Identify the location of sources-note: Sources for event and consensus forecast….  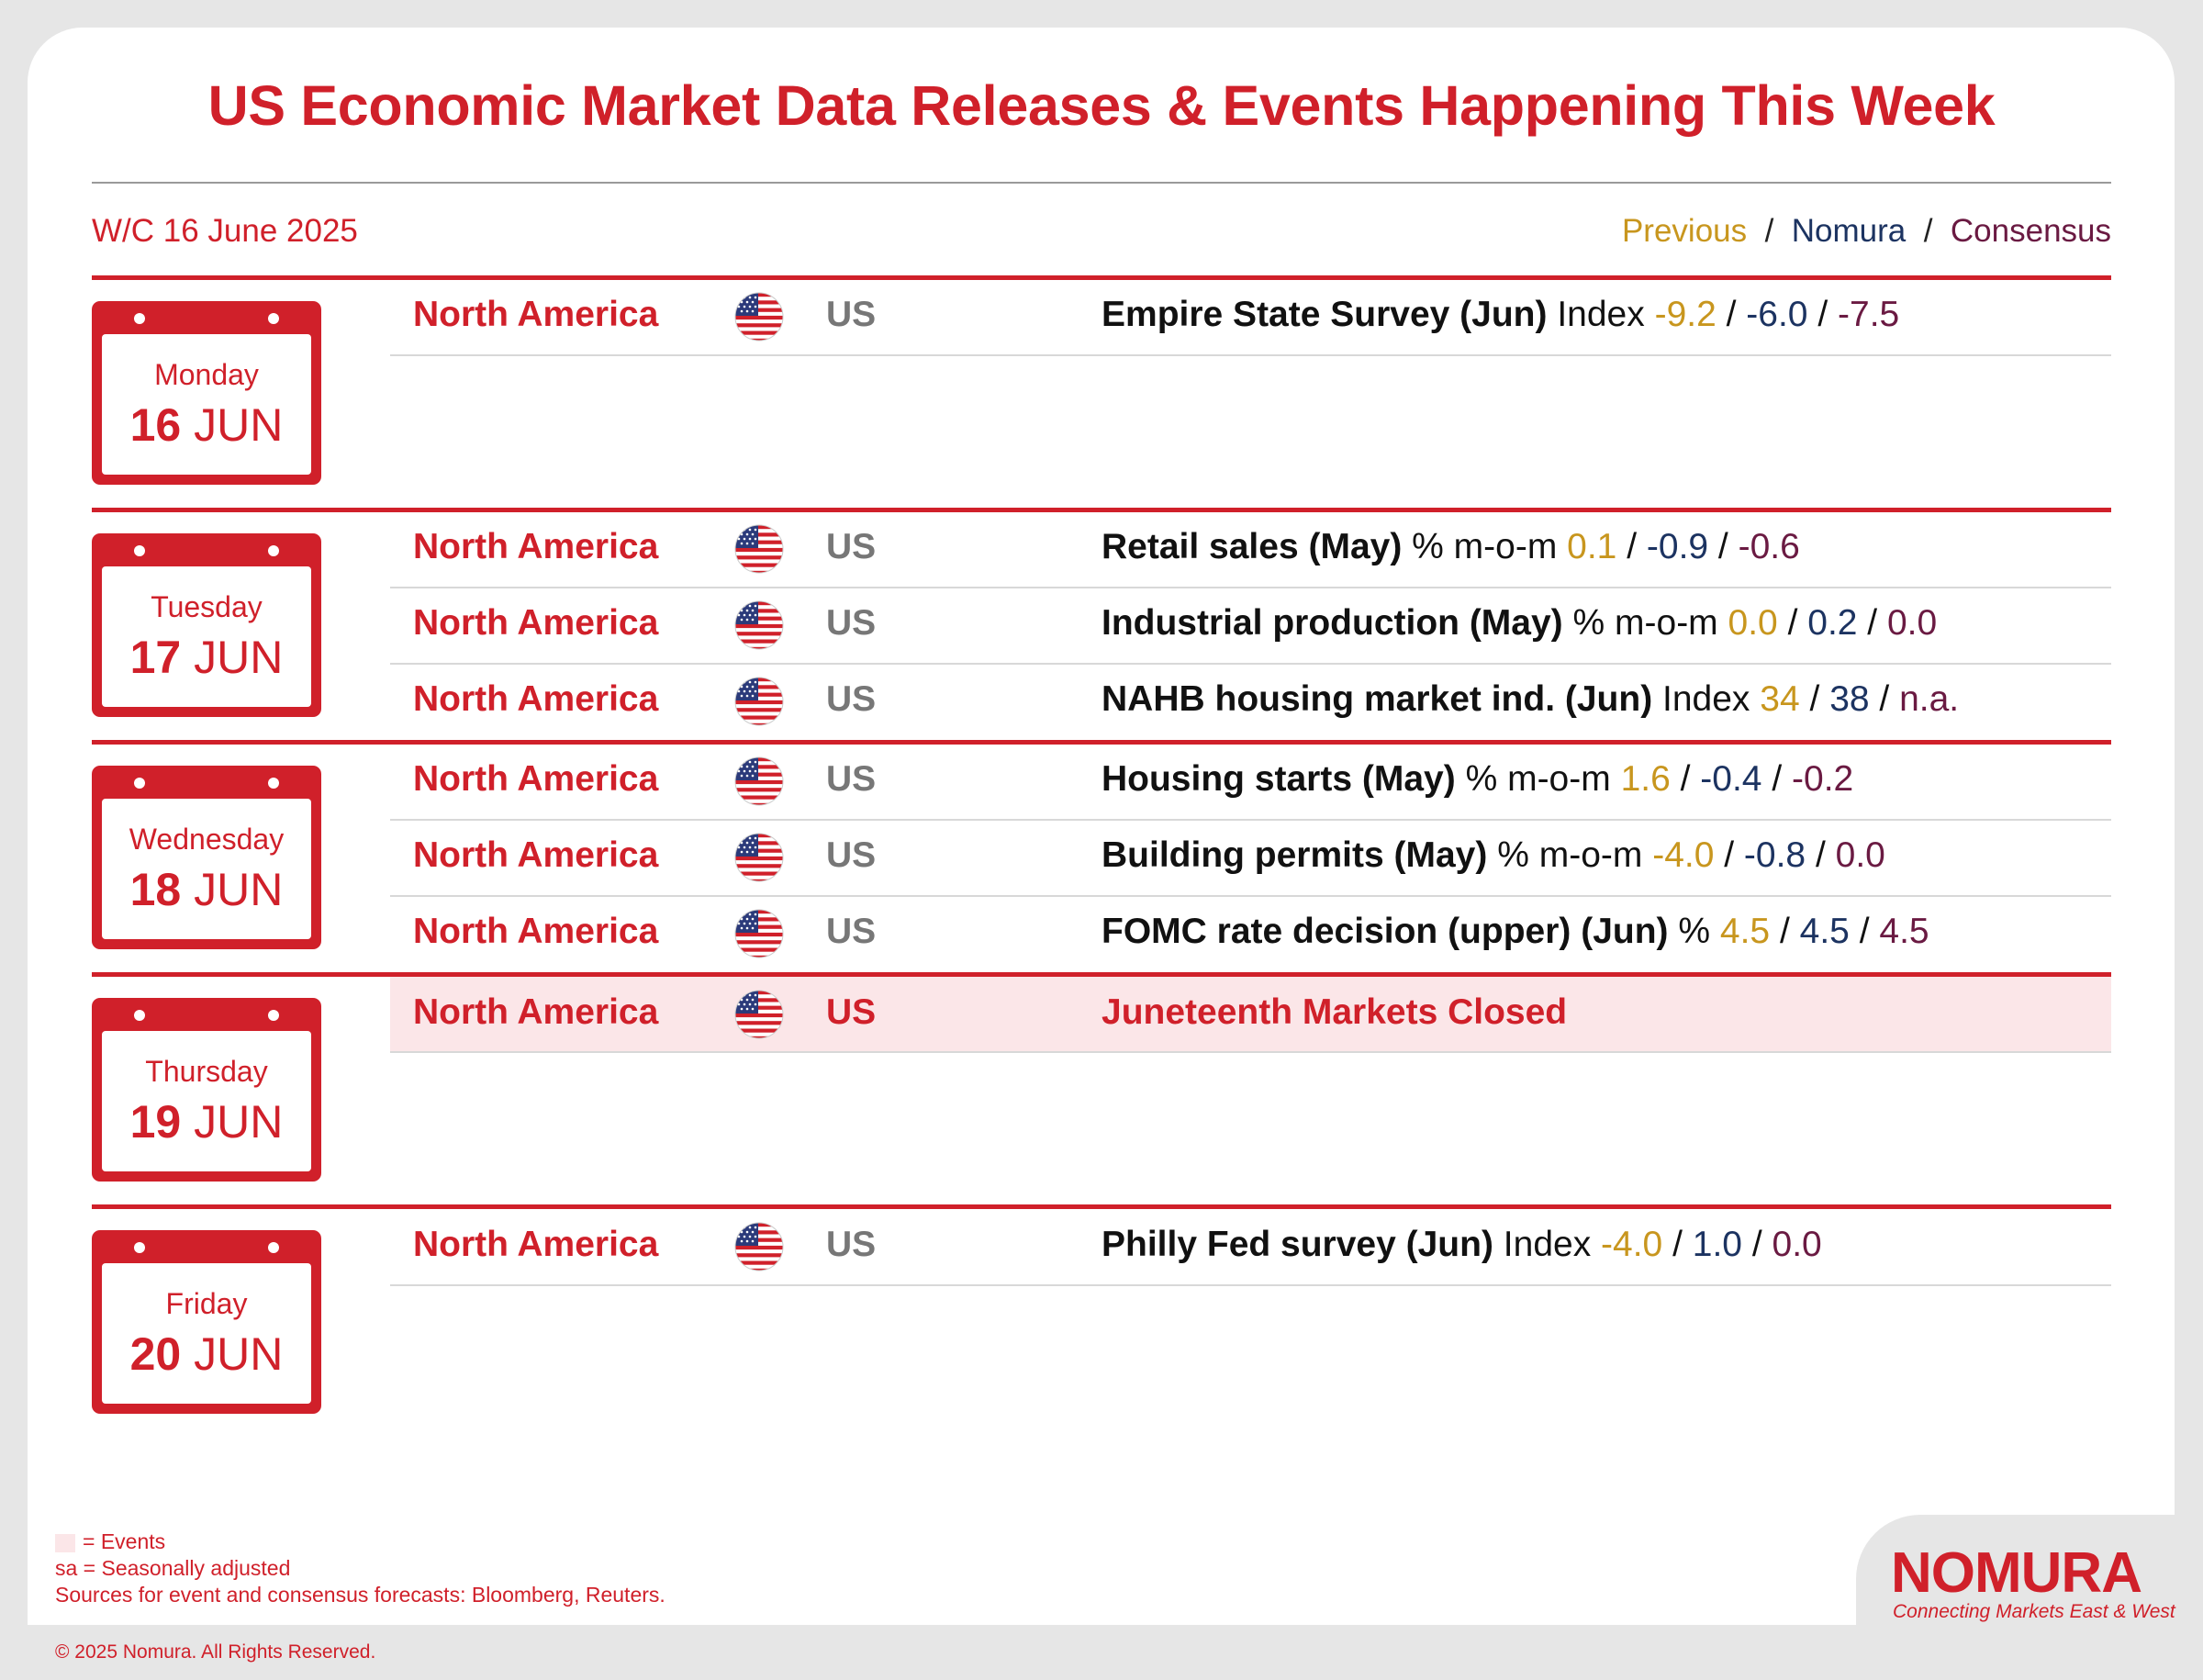
(360, 1595).